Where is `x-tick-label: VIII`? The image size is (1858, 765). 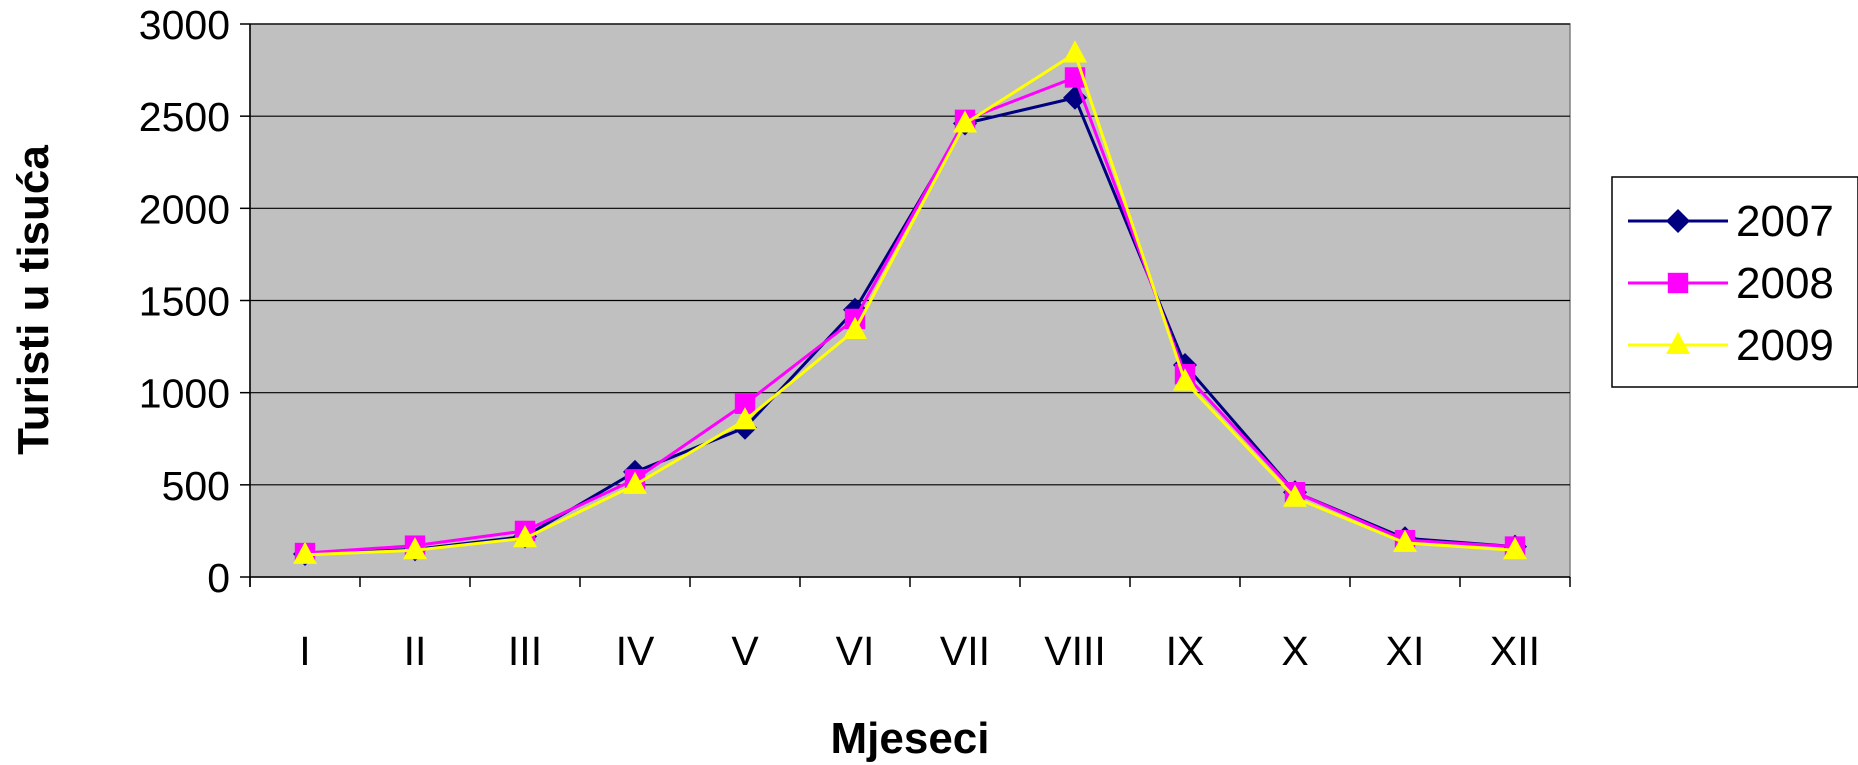 x-tick-label: VIII is located at coordinates (1075, 651).